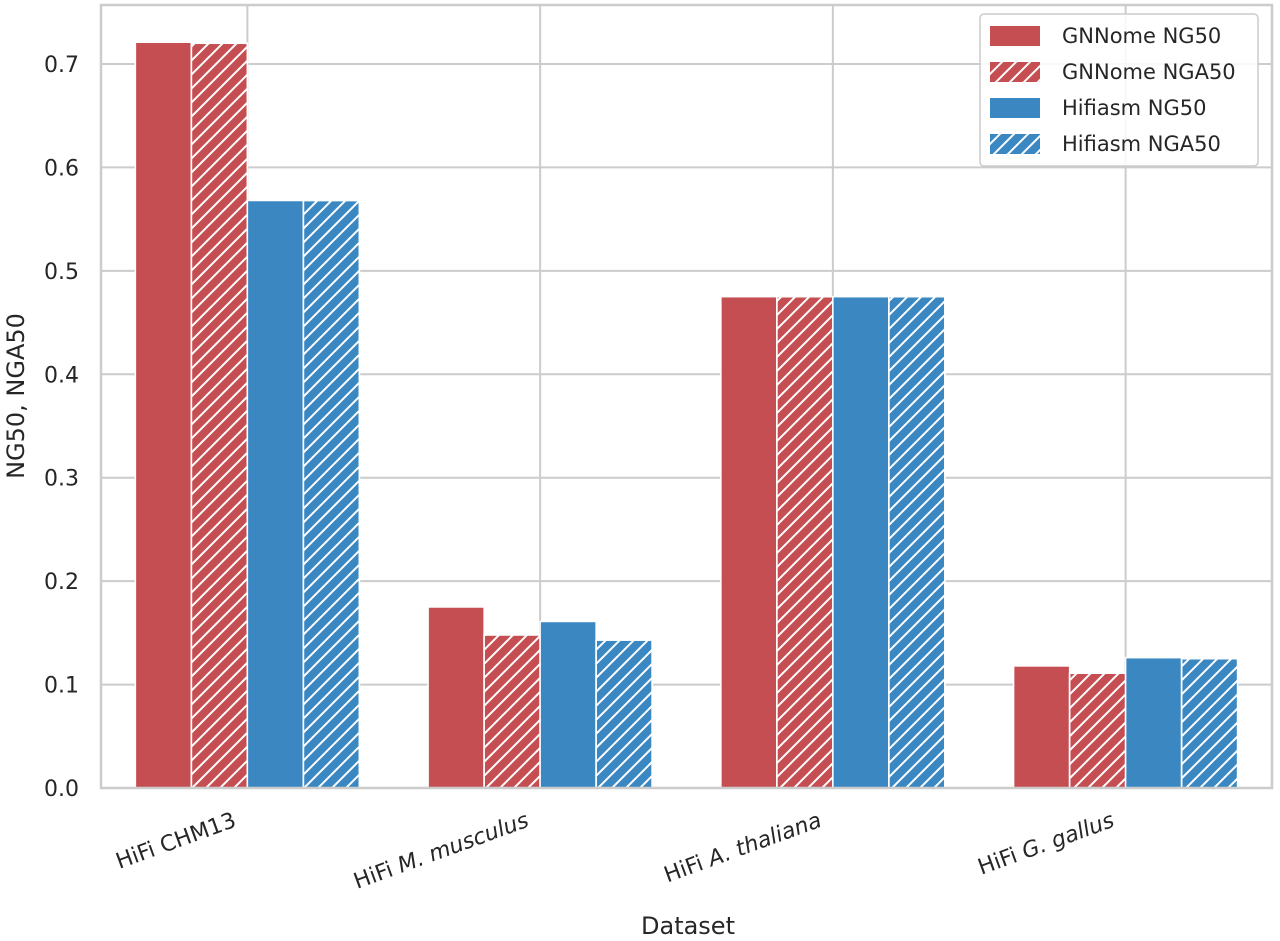  I want to click on legend-label: GNNome NGA50, so click(1149, 72).